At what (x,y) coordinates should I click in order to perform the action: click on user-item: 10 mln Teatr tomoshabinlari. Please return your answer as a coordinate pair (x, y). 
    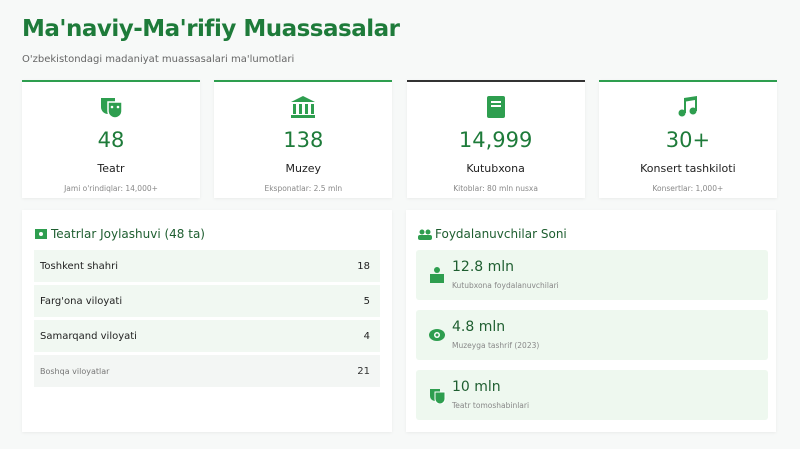
    Looking at the image, I should click on (592, 395).